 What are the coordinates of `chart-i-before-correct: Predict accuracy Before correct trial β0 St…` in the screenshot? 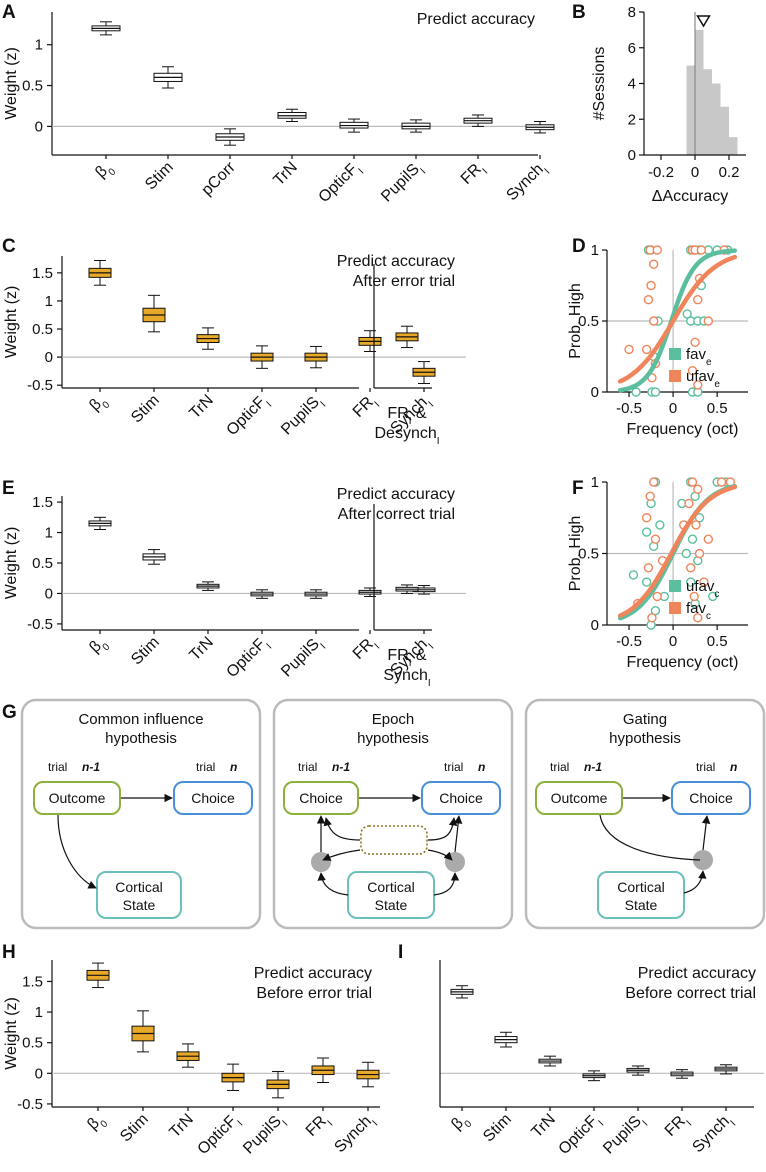 It's located at (601, 1060).